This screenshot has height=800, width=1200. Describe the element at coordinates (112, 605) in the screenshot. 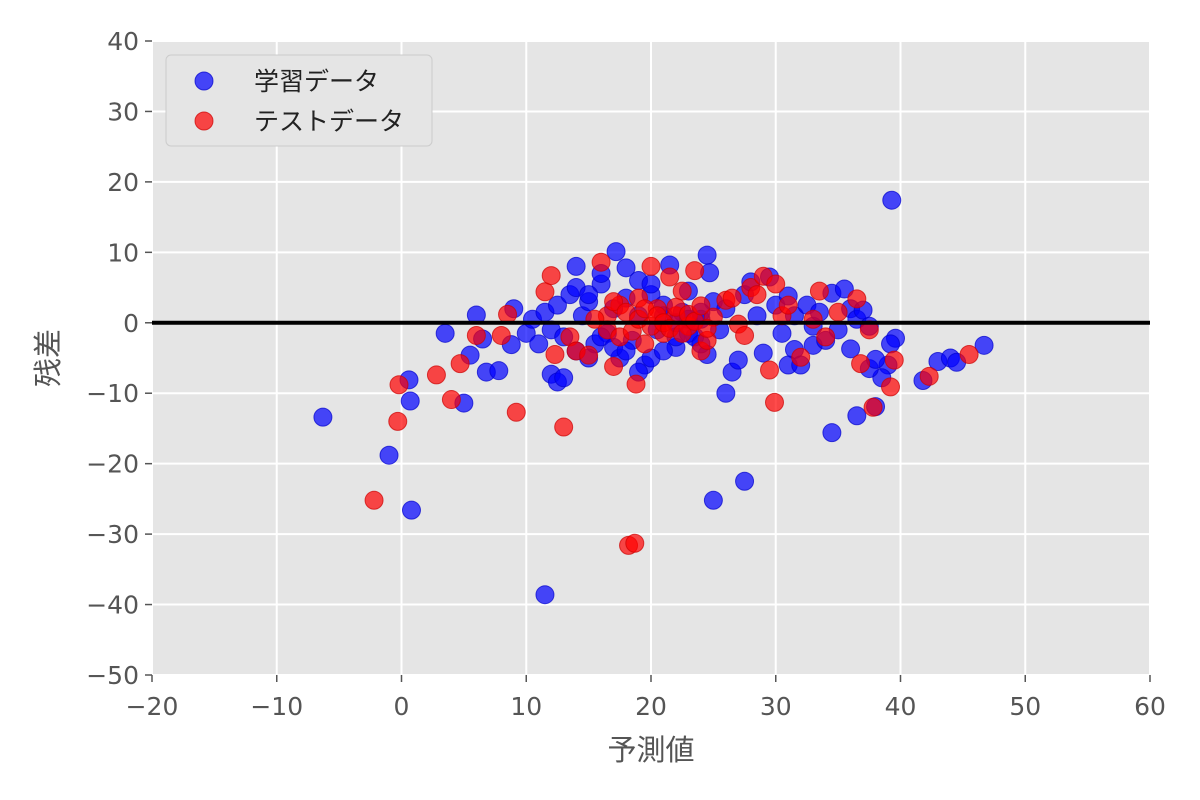

I see `y-tick-label: −40` at that location.